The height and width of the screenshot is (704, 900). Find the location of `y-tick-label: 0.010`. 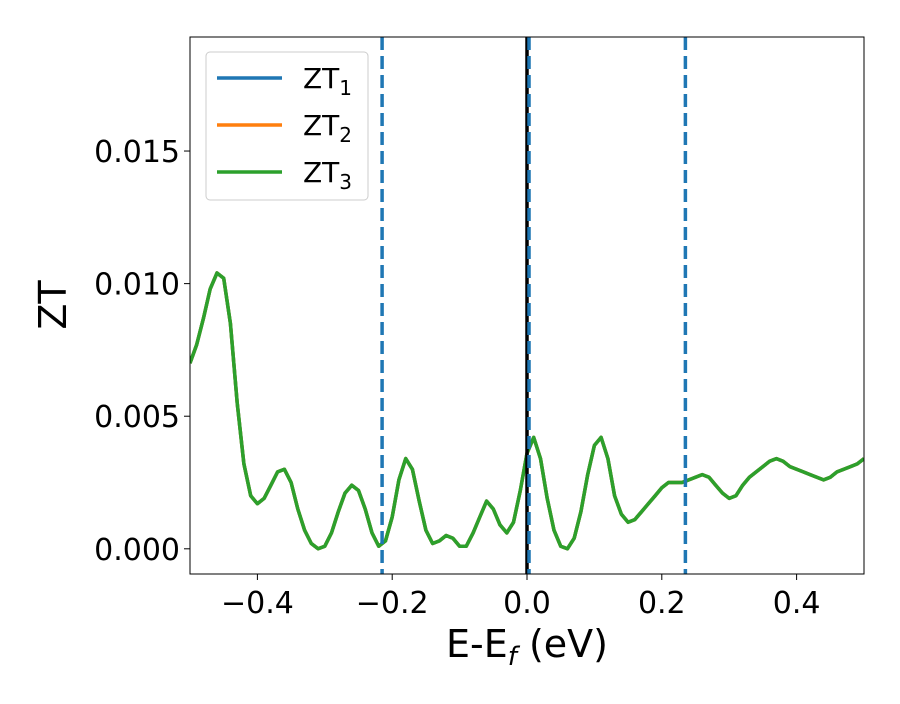

y-tick-label: 0.010 is located at coordinates (137, 285).